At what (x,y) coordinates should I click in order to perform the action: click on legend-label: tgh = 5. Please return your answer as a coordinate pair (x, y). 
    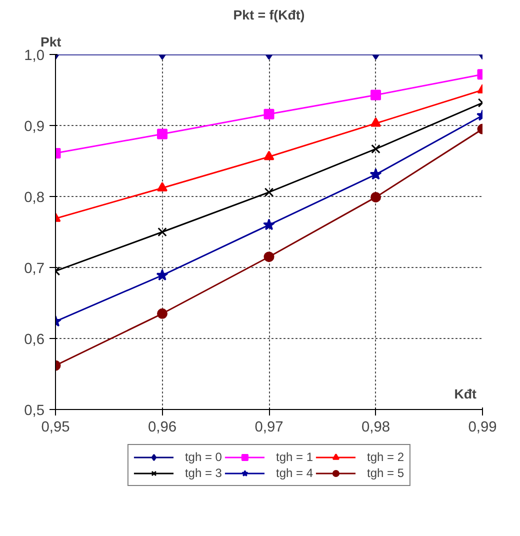
    Looking at the image, I should click on (385, 473).